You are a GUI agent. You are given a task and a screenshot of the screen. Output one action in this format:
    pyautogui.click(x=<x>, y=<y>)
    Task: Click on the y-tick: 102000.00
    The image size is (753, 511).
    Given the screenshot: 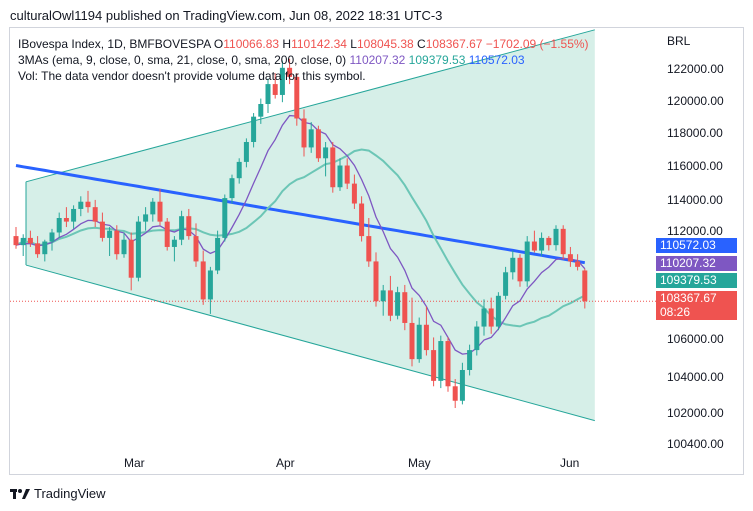 What is the action you would take?
    pyautogui.click(x=695, y=413)
    